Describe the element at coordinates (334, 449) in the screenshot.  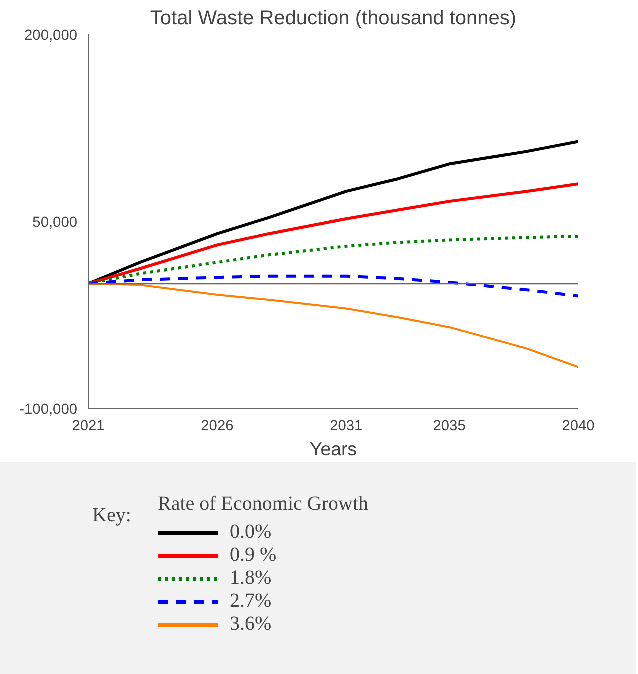
I see `x-axis-title: Years` at that location.